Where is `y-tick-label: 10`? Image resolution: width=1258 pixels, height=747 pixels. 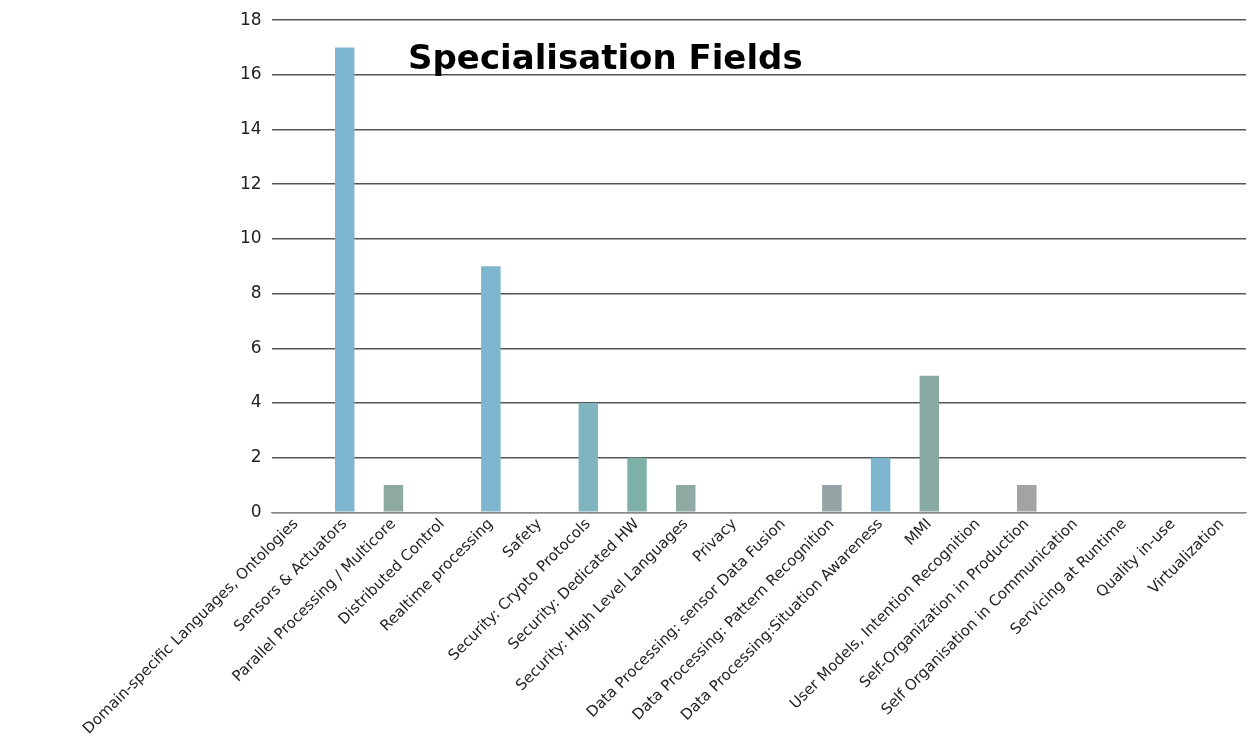
y-tick-label: 10 is located at coordinates (250, 237).